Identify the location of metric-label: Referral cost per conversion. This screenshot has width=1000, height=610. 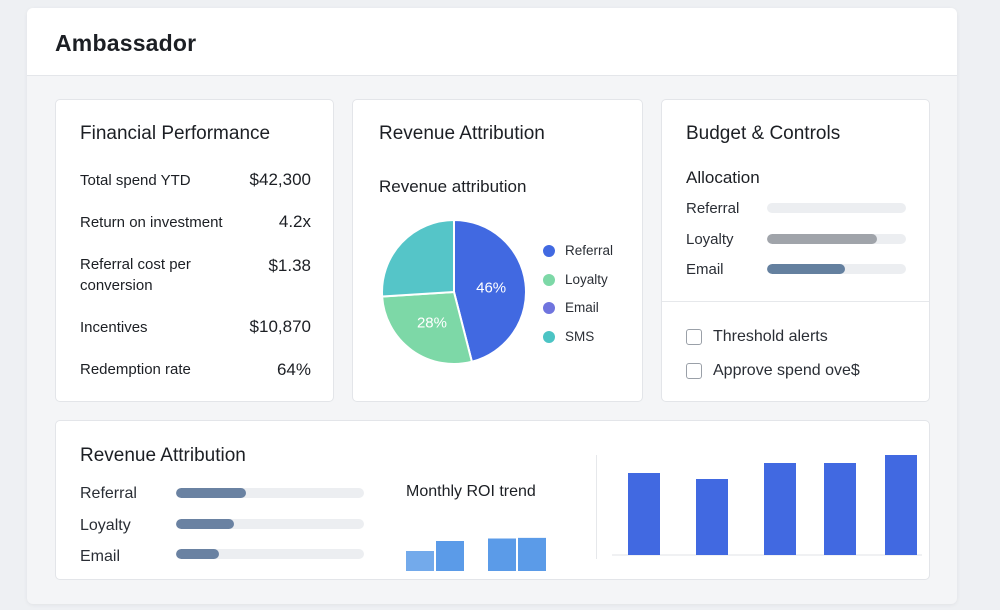
(135, 275).